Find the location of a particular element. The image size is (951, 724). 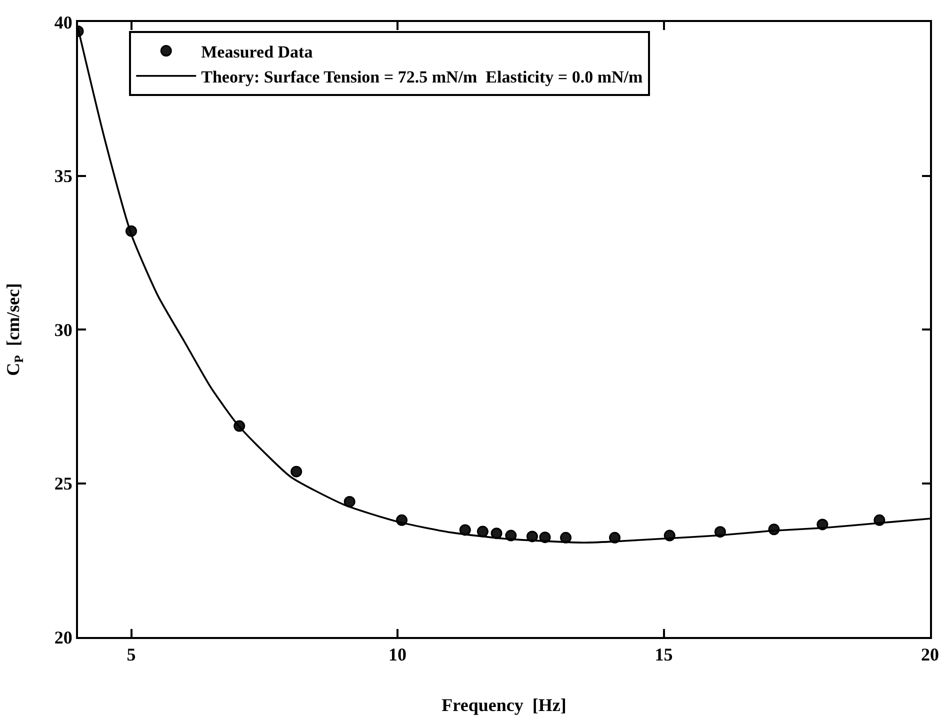

y-tick-label: 20 is located at coordinates (63, 637).